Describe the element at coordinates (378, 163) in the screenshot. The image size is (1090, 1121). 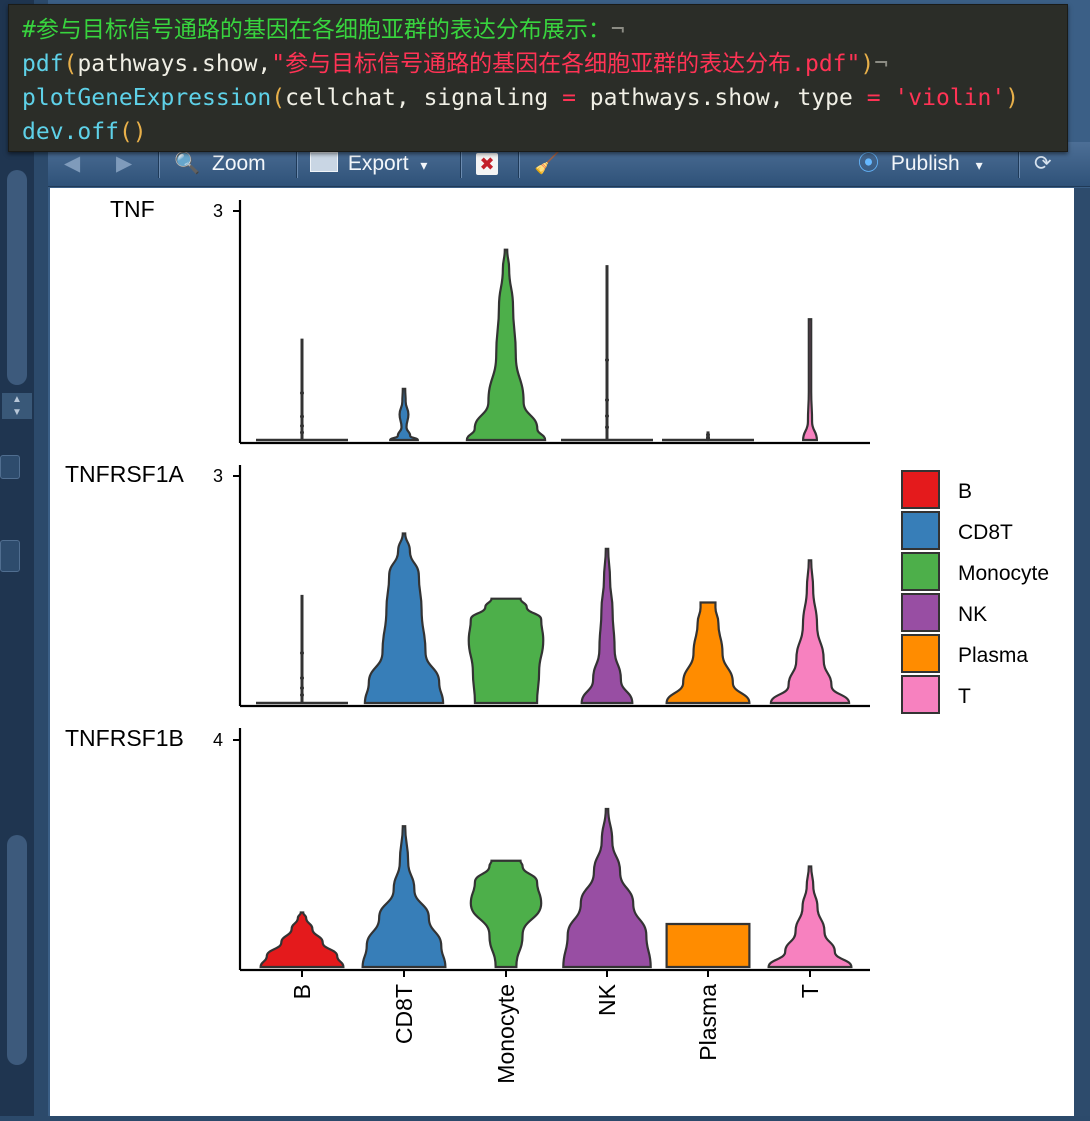
I see `export-label: Export` at that location.